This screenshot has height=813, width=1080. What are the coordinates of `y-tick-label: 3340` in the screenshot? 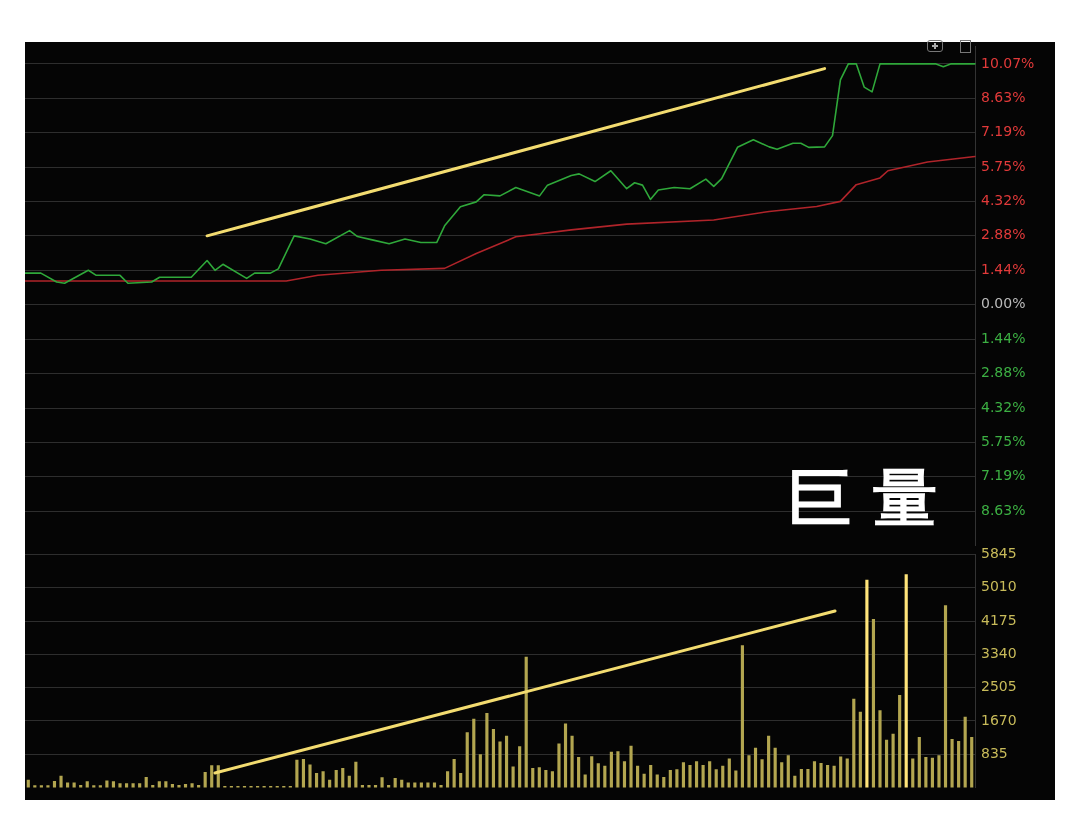 It's located at (999, 652).